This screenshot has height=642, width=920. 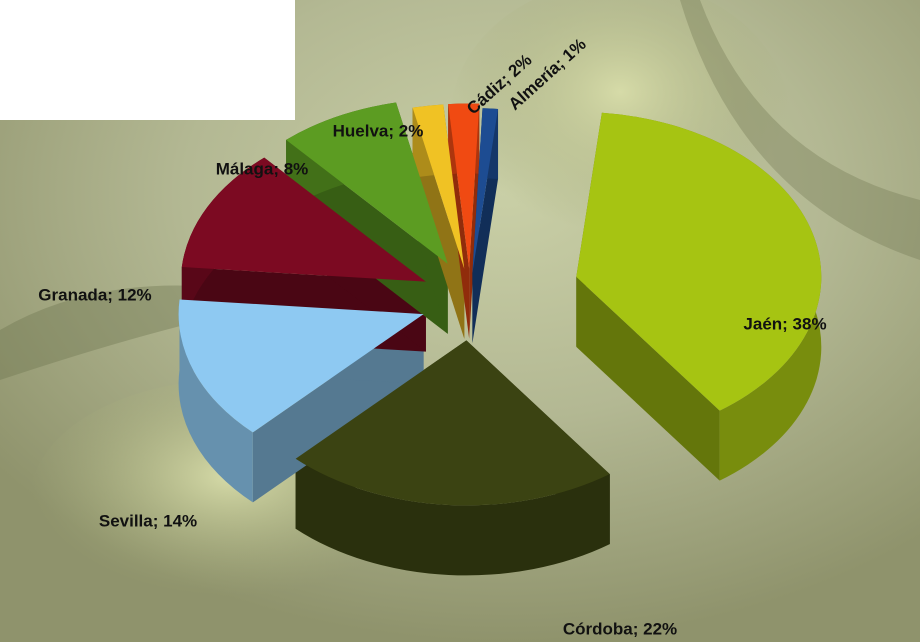 What do you see at coordinates (784, 323) in the screenshot?
I see `data-label: Jaén; 38%` at bounding box center [784, 323].